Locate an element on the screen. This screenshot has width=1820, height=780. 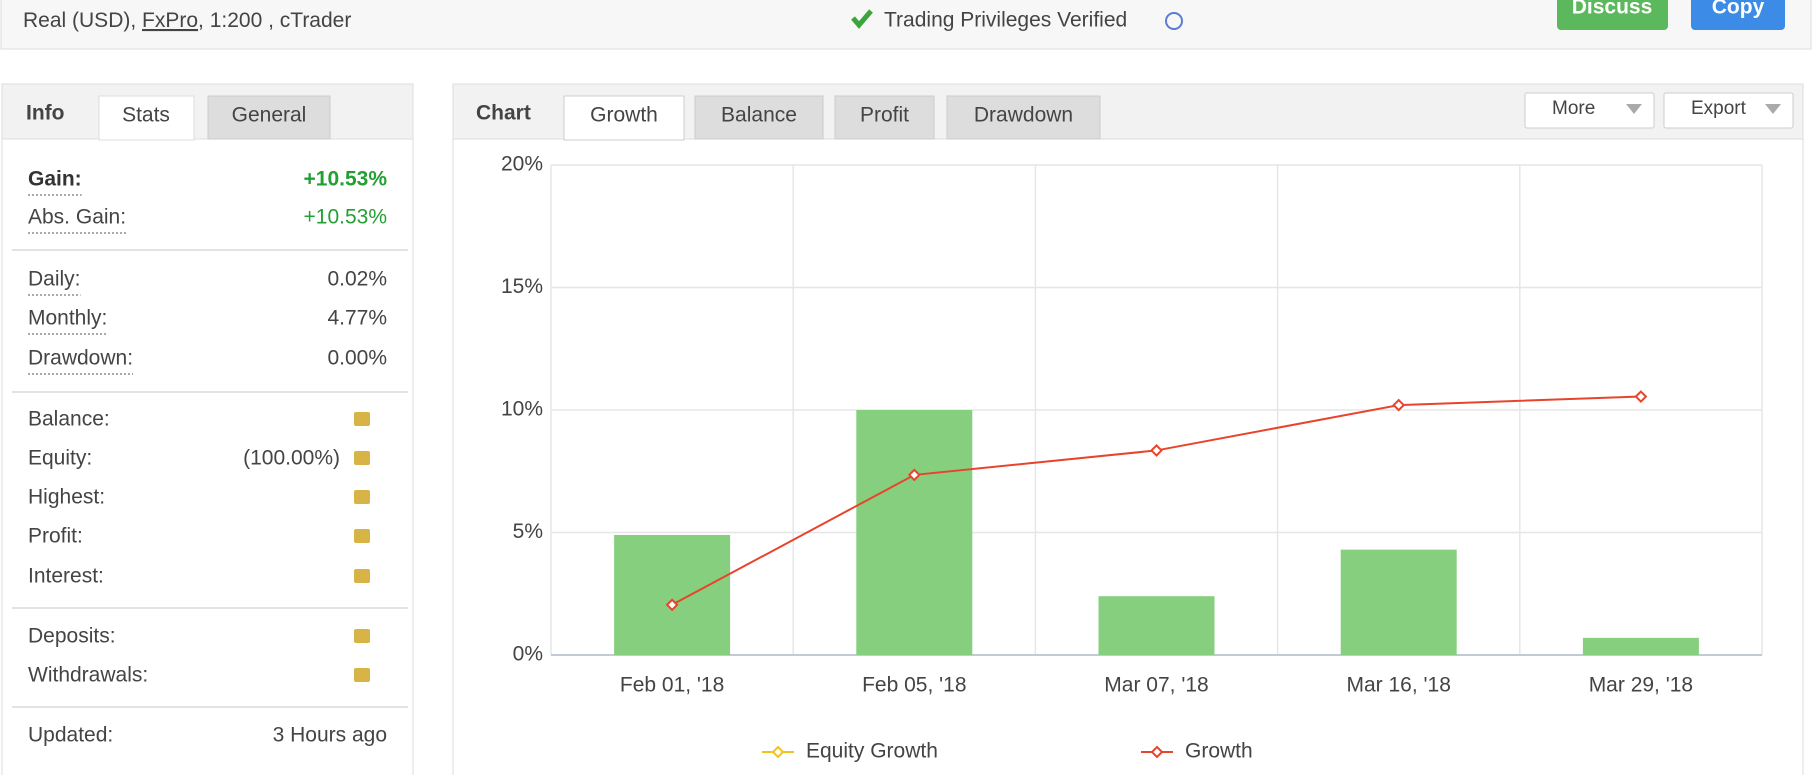
broker-link: FxPro is located at coordinates (170, 20).